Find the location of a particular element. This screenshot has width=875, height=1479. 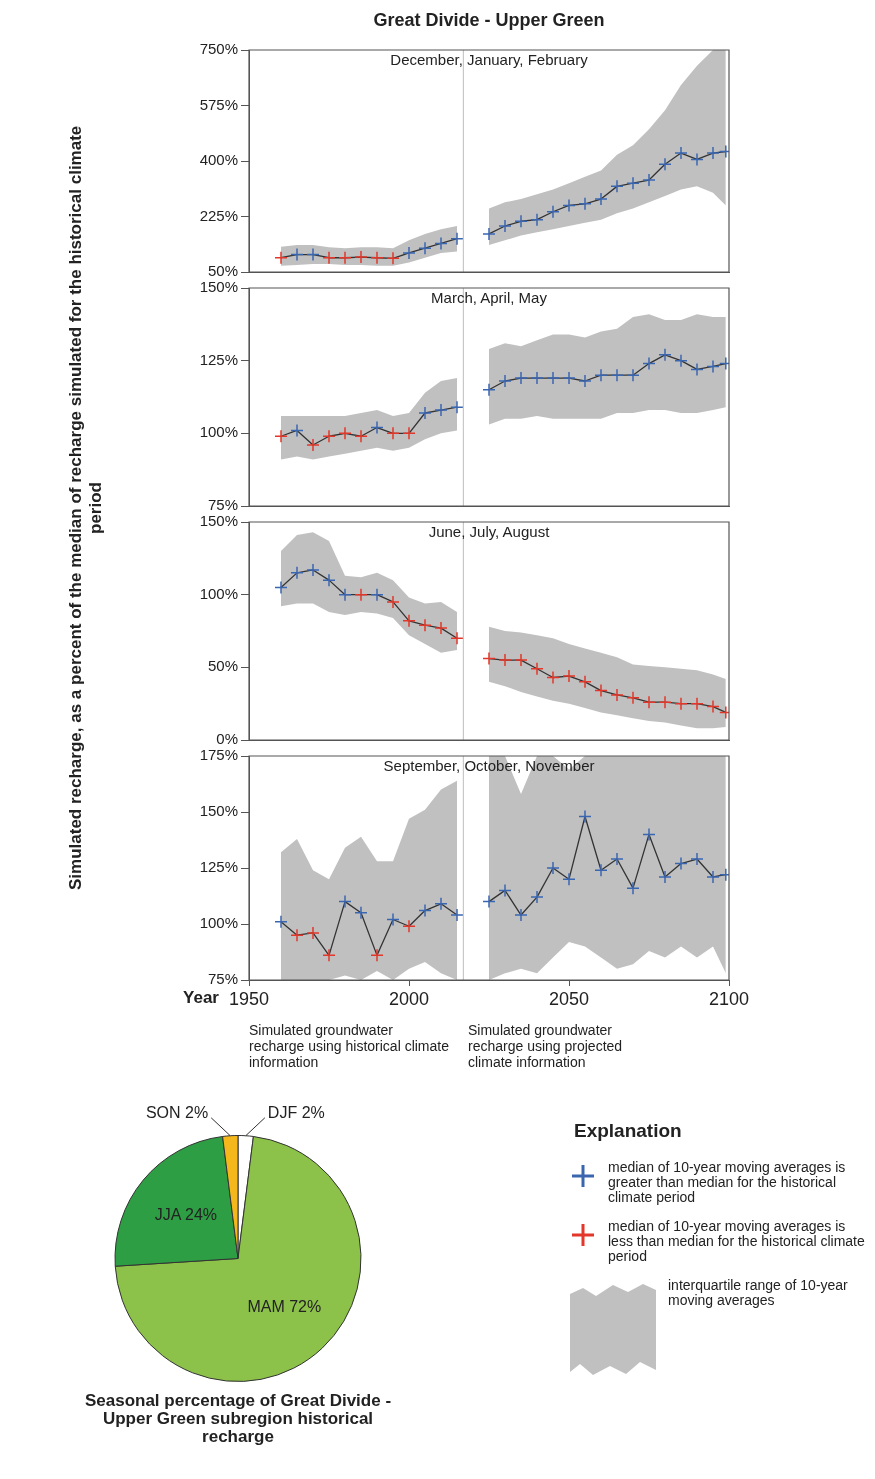

y-tick-label: 0% is located at coordinates (227, 739).